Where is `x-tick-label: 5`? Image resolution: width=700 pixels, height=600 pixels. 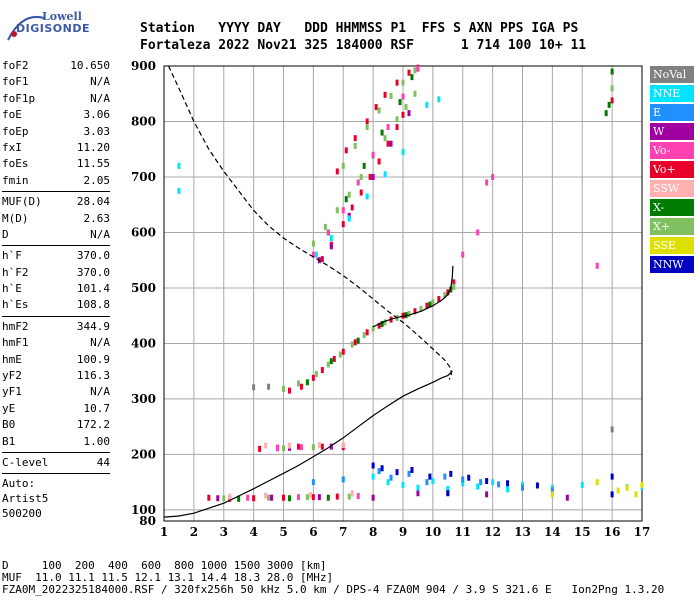 x-tick-label: 5 is located at coordinates (283, 532).